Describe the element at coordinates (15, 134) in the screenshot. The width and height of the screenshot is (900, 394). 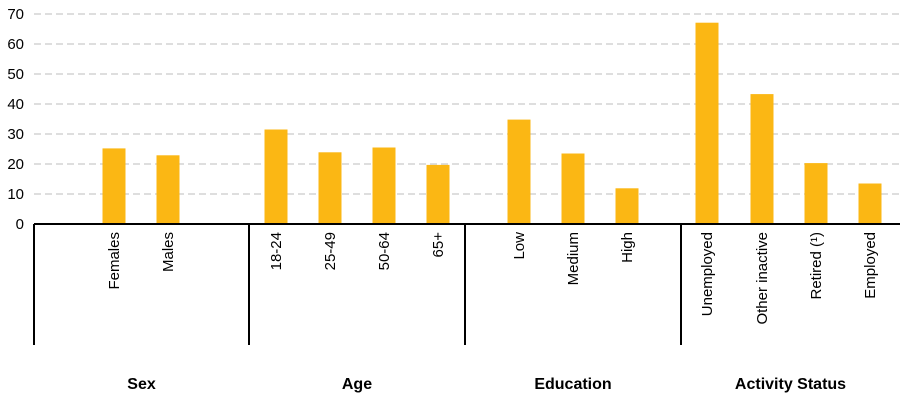
I see `y-tick-label: 30` at that location.